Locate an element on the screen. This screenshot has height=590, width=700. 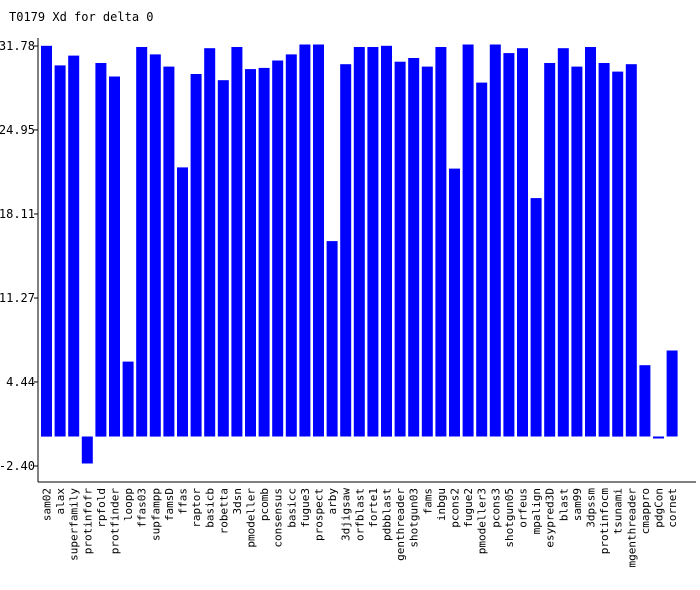
x-category-label: ffas is located at coordinates (183, 501).